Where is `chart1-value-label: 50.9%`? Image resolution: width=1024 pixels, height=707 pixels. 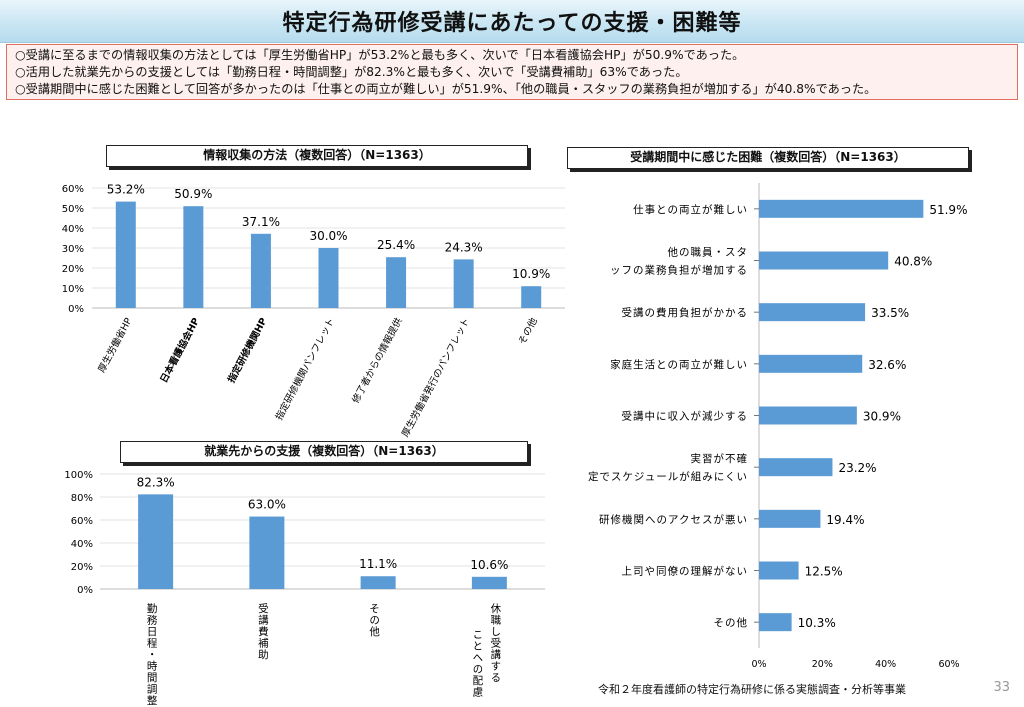 chart1-value-label: 50.9% is located at coordinates (193, 194).